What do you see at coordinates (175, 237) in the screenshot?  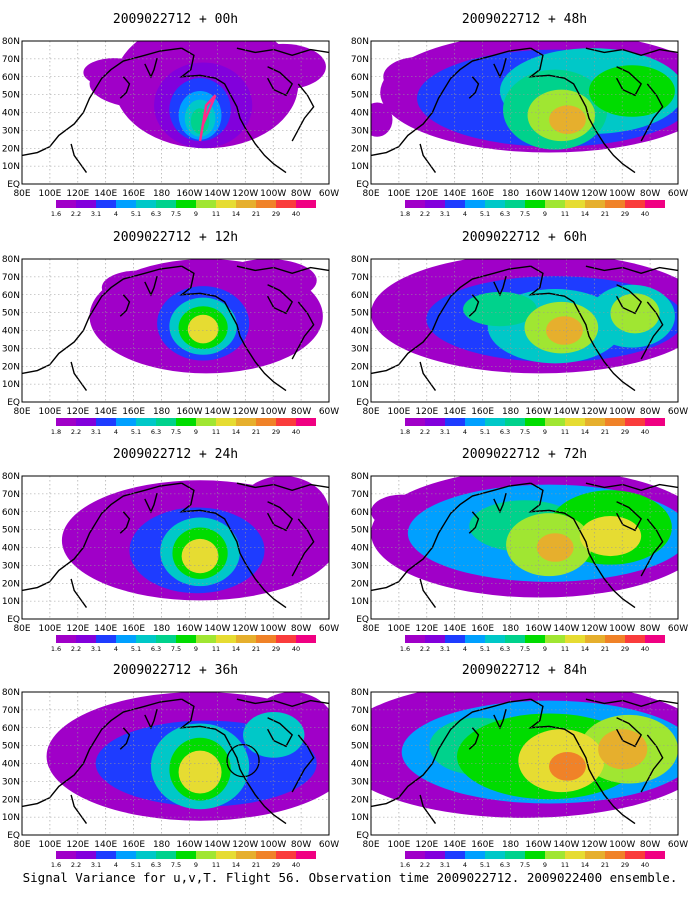 I see `panel-title: 2009022712 + 12h` at bounding box center [175, 237].